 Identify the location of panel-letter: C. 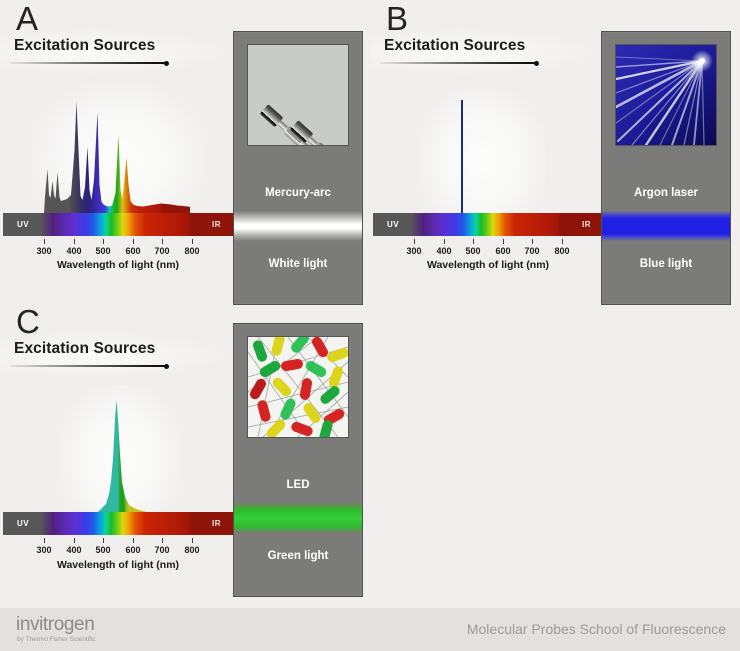
(28, 321).